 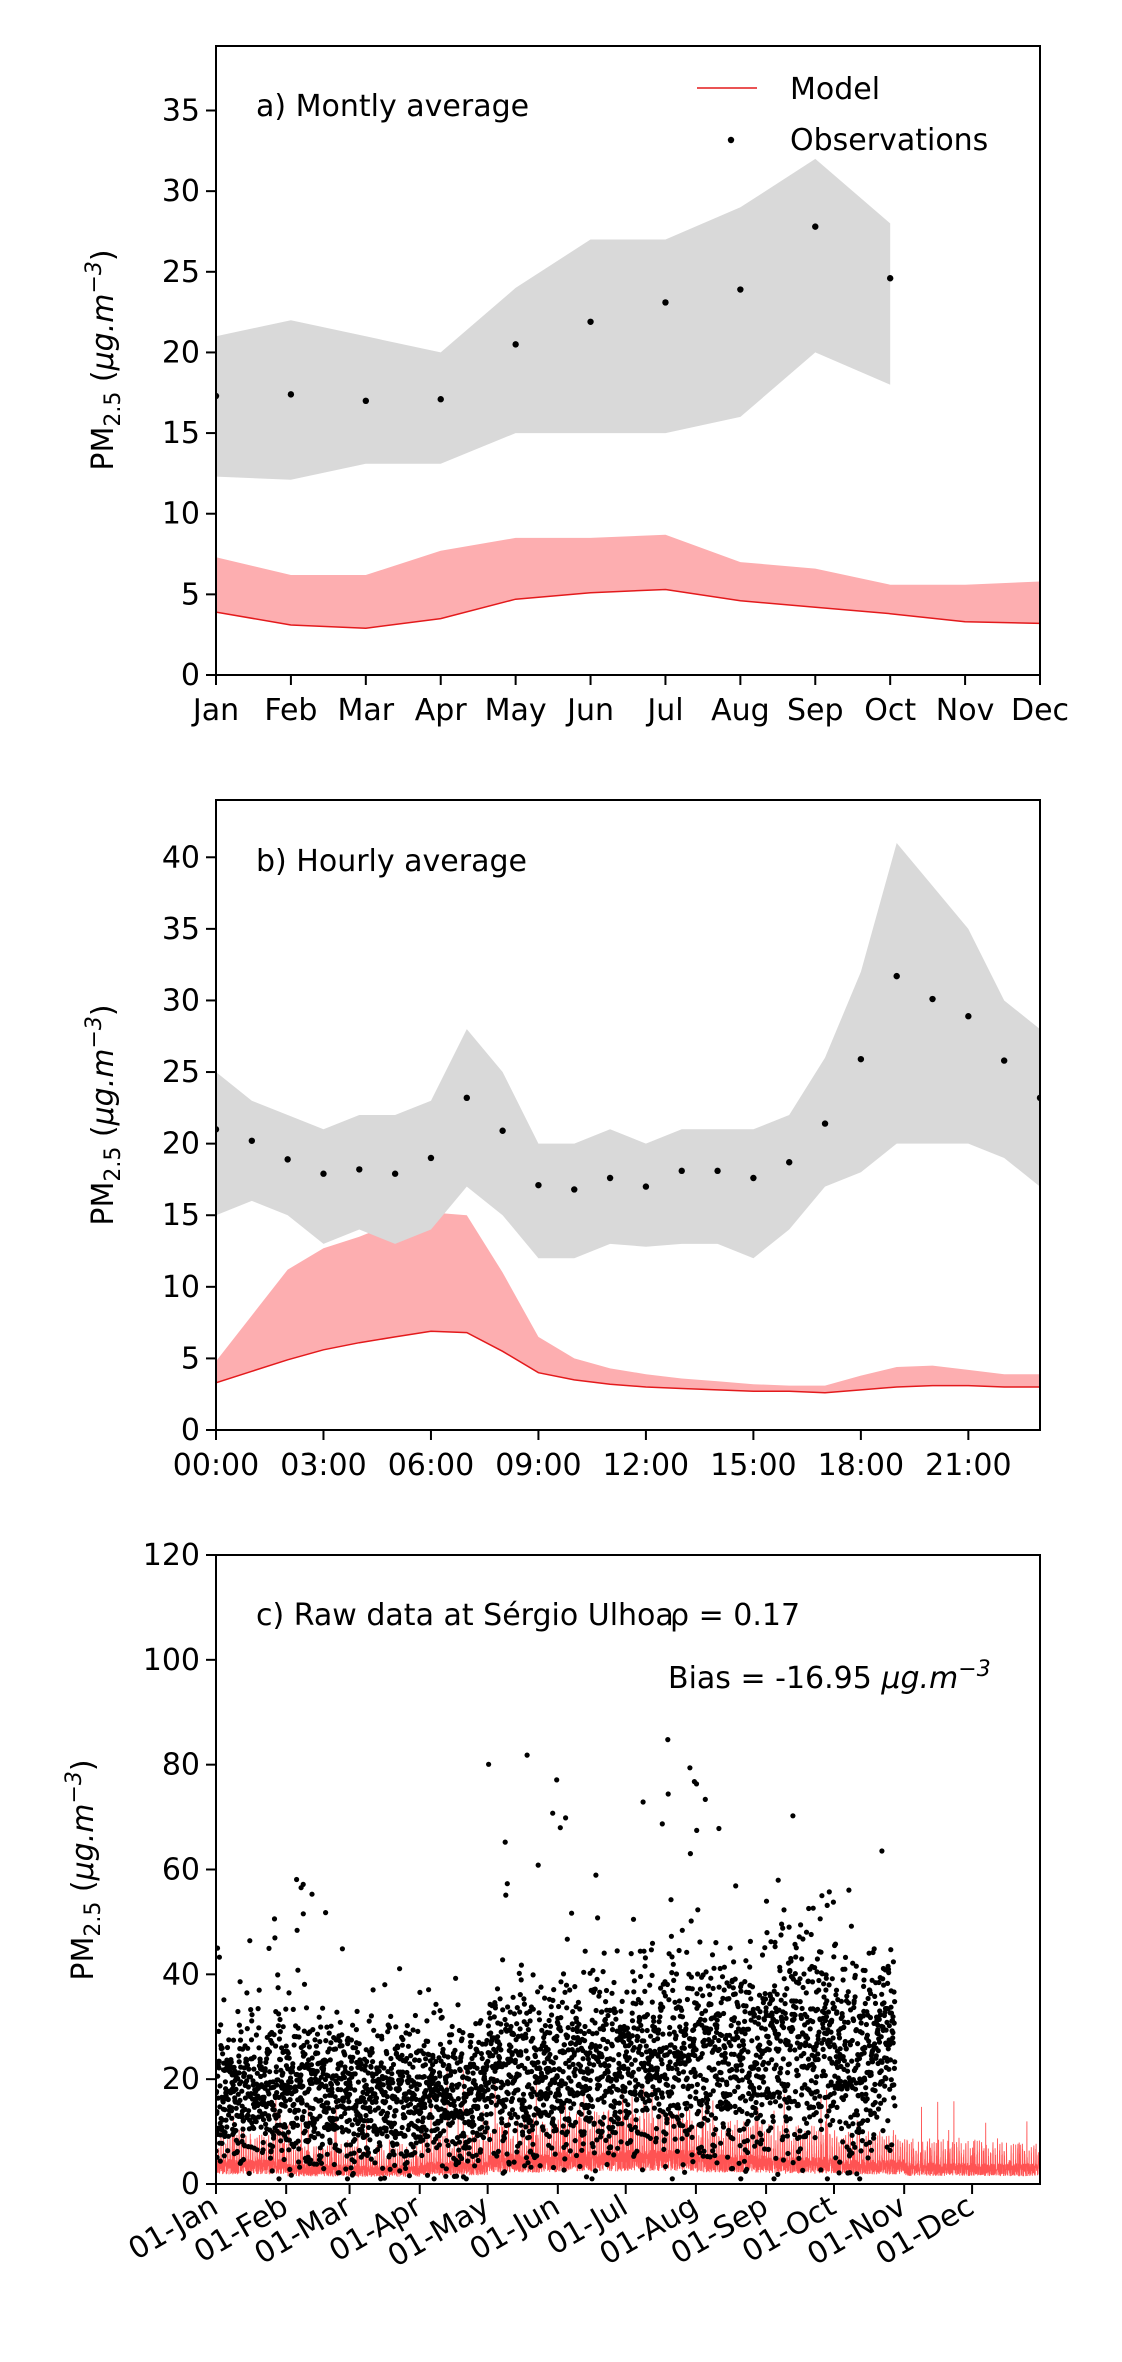 I want to click on x-tick-label: Jul, so click(x=664, y=710).